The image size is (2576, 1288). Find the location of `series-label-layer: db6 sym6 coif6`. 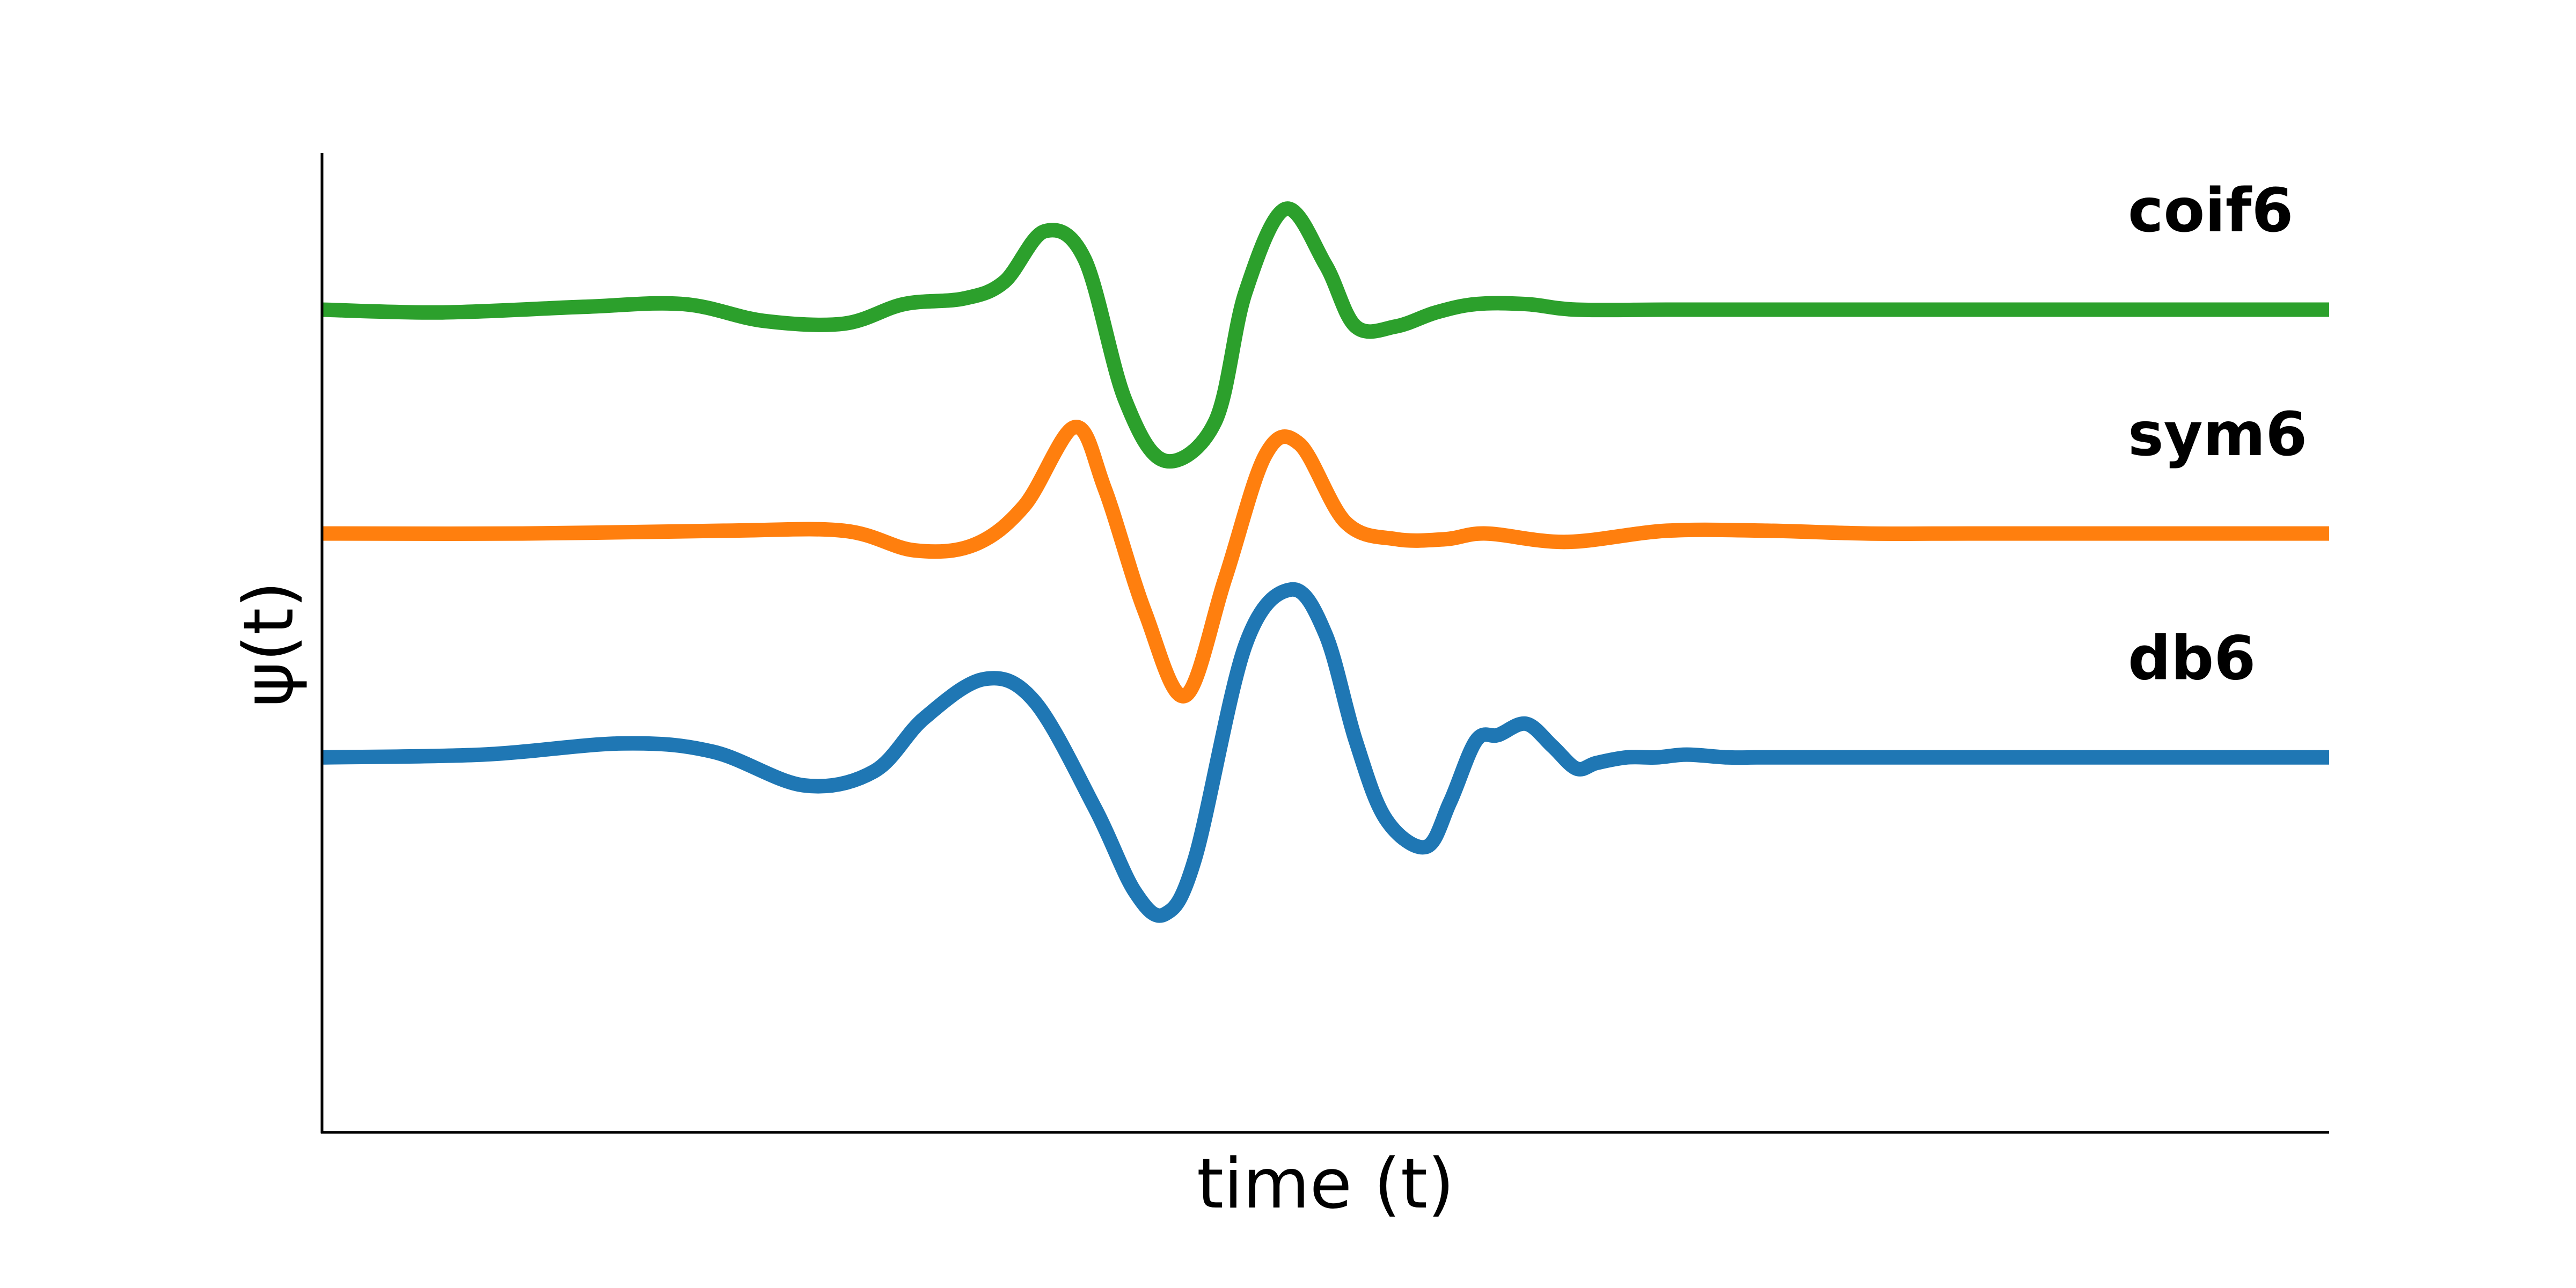

series-label-layer: db6 sym6 coif6 is located at coordinates (2217, 434).